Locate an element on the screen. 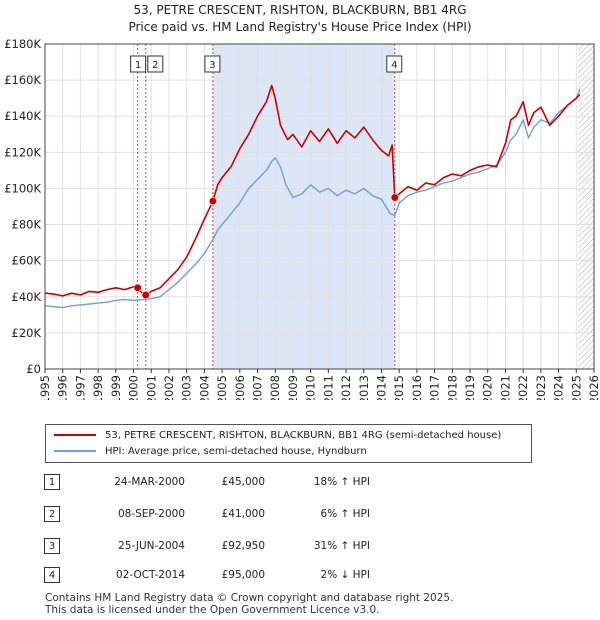 This screenshot has height=620, width=600. x-tick-label: 2021 is located at coordinates (505, 387).